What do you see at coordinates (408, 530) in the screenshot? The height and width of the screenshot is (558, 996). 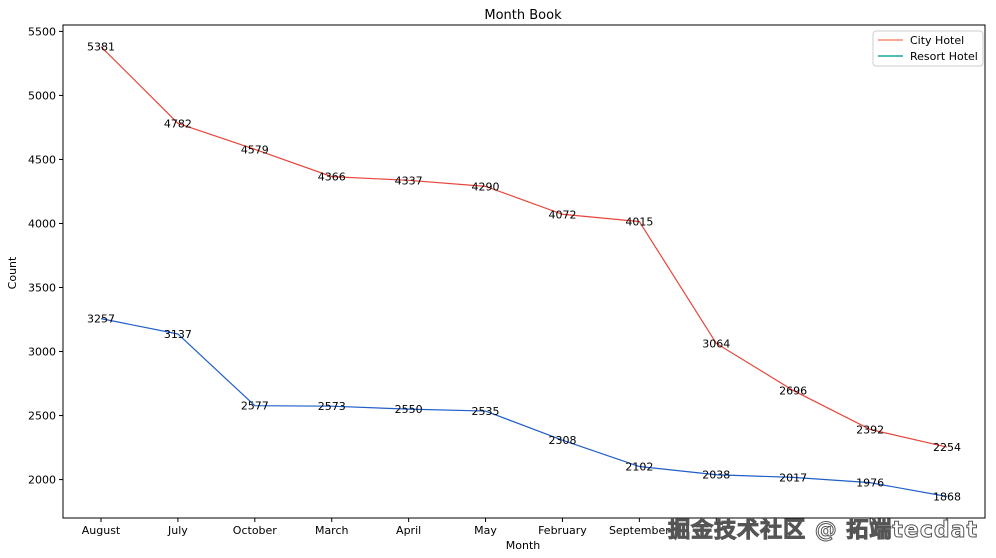 I see `x-tick-label: April` at bounding box center [408, 530].